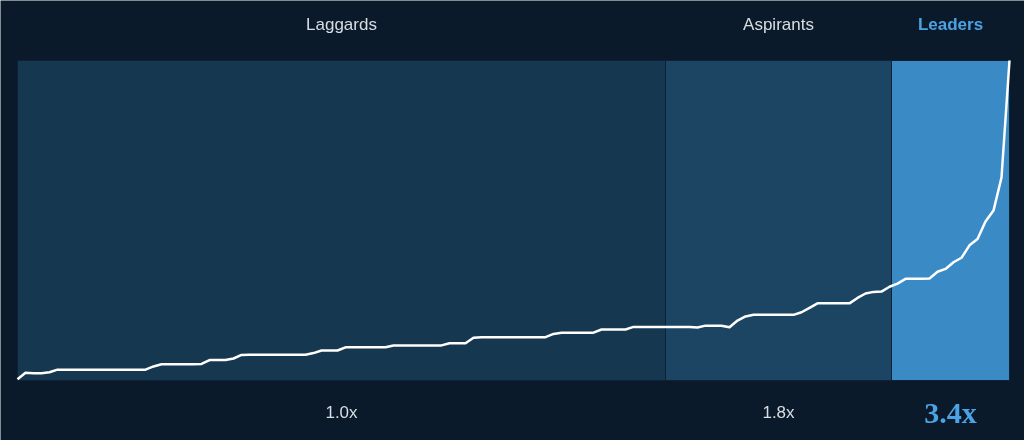  I want to click on text: Aspirants, so click(778, 24).